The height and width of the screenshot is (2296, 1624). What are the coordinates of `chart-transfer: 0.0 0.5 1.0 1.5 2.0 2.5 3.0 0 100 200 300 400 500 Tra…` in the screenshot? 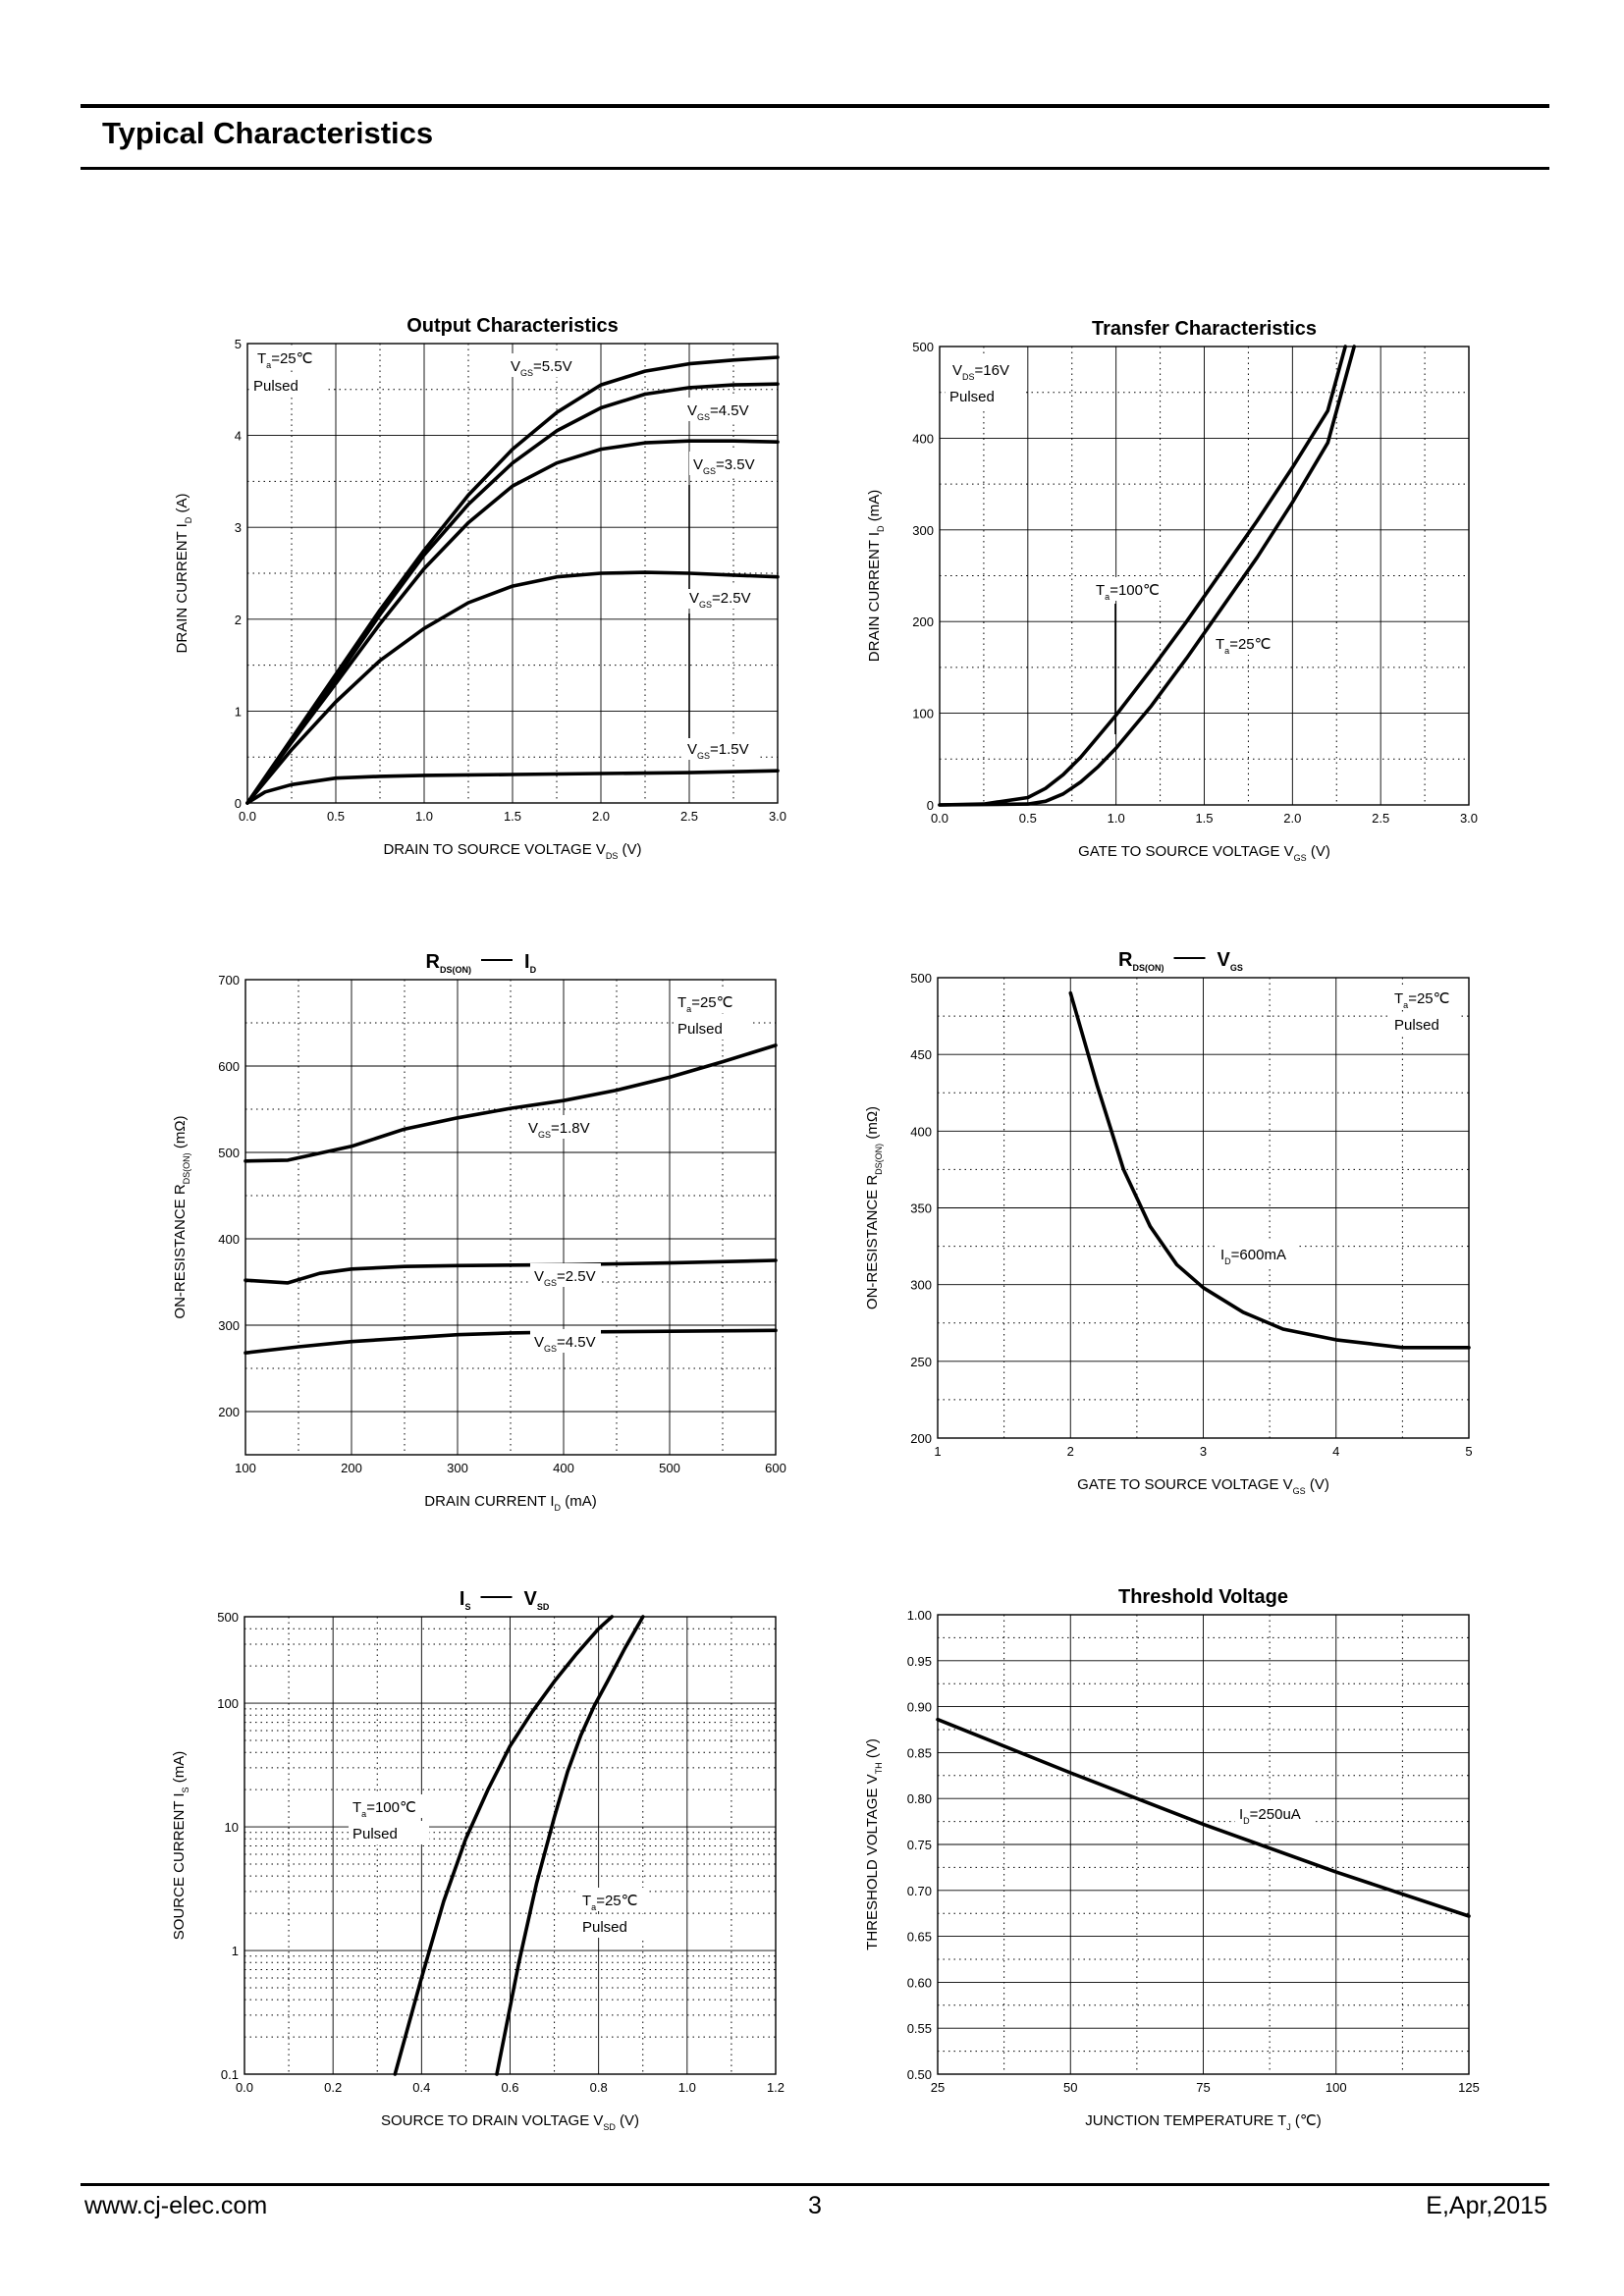 It's located at (1172, 591).